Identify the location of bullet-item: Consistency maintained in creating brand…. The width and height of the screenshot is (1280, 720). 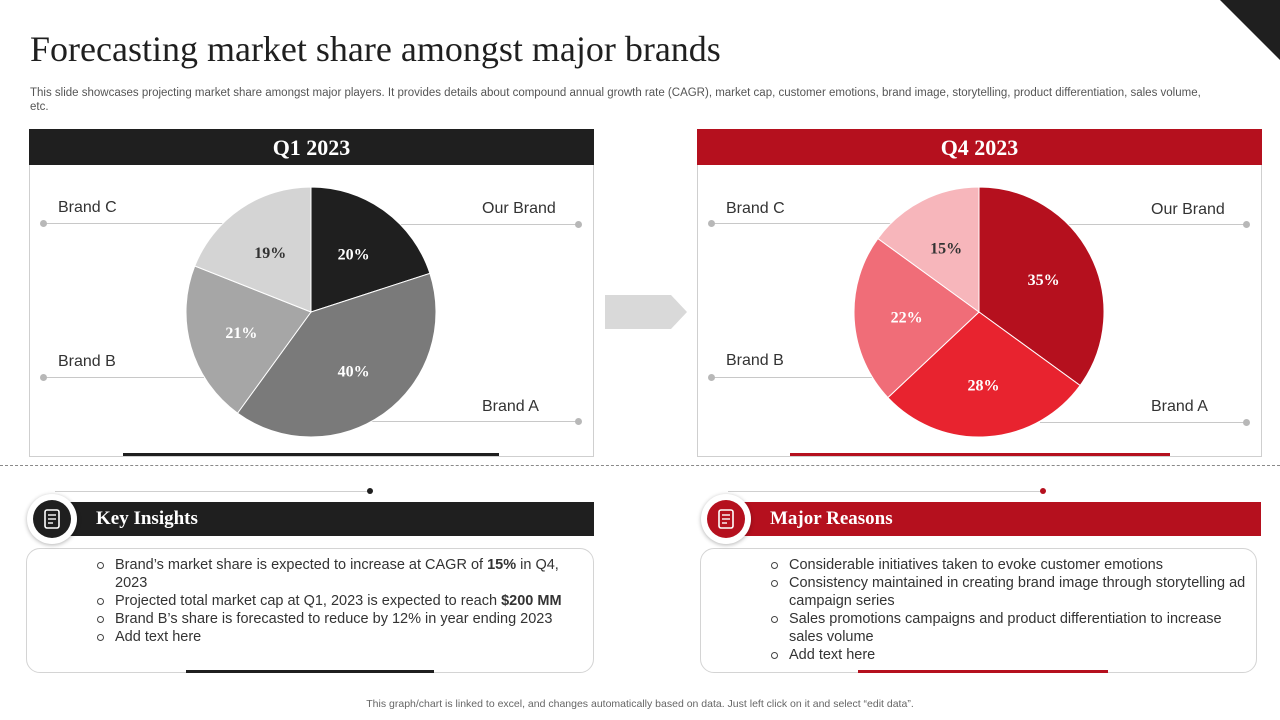
(1011, 592).